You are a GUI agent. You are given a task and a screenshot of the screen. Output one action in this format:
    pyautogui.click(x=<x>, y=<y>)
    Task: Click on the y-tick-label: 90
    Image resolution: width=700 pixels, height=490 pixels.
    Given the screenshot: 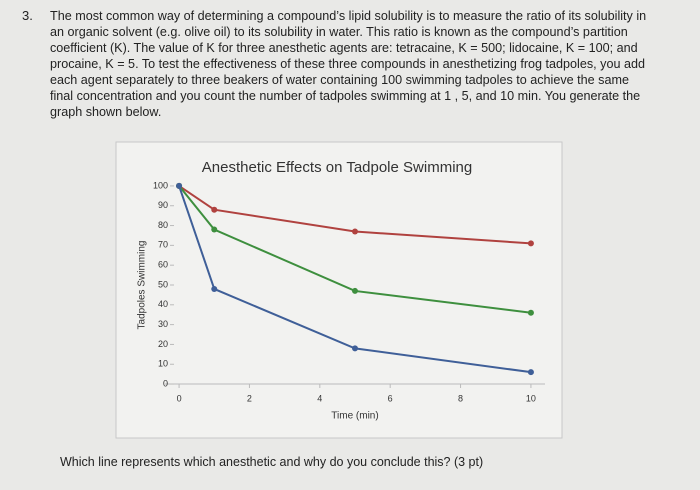 What is the action you would take?
    pyautogui.click(x=163, y=205)
    